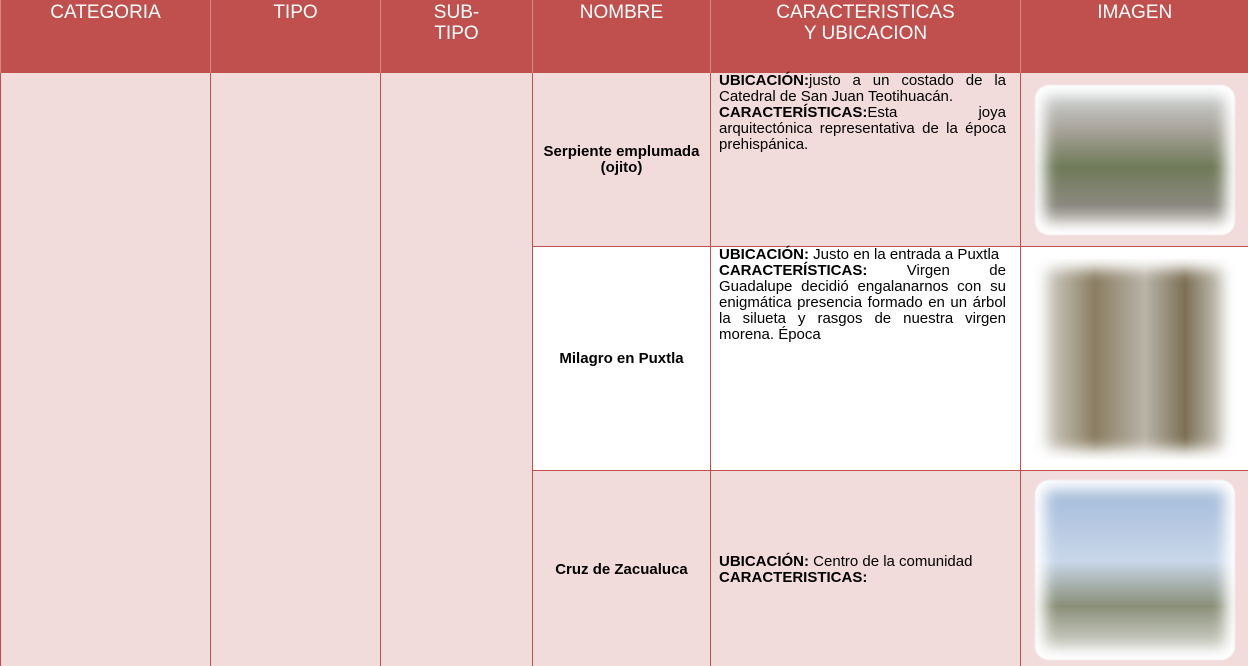  I want to click on site-name: Cruz de Zacualuca, so click(621, 568).